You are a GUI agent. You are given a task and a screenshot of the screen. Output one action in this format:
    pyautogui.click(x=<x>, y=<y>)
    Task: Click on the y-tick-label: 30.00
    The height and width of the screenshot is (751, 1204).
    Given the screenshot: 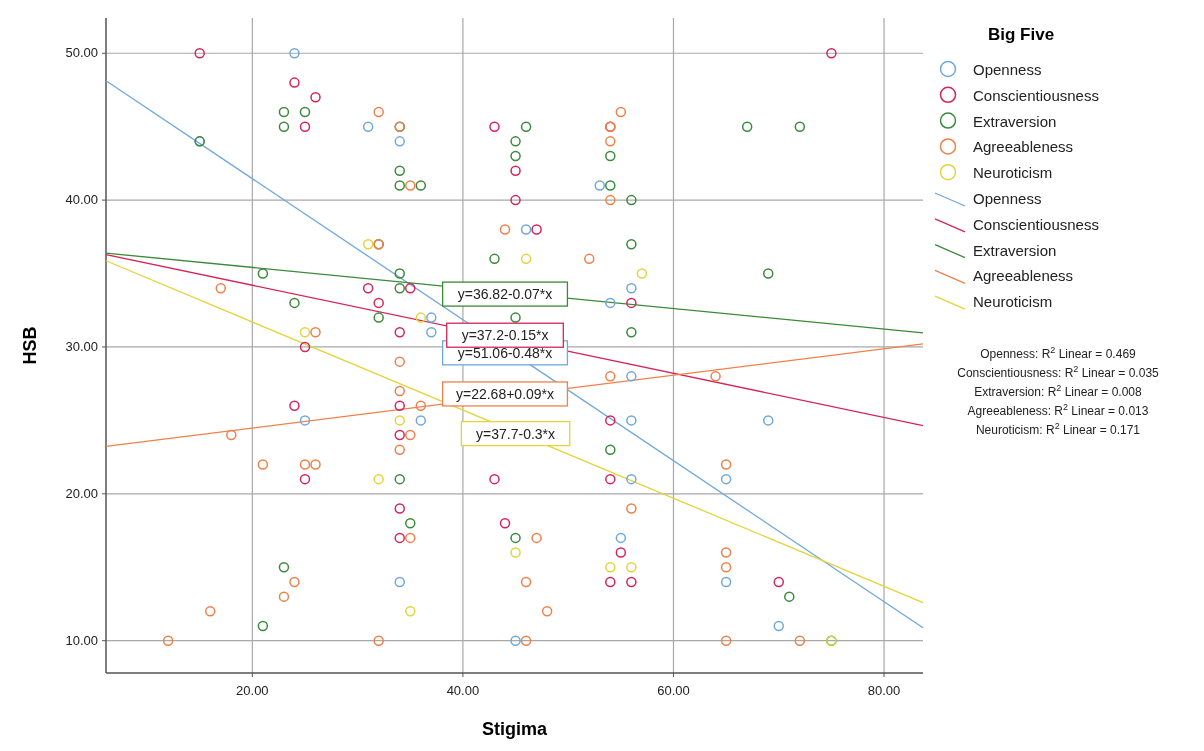 What is the action you would take?
    pyautogui.click(x=81, y=346)
    